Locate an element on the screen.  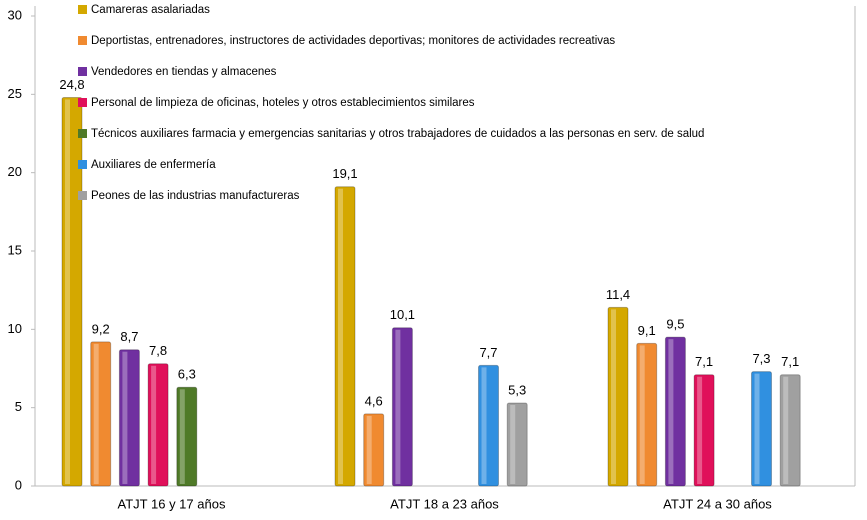
value-label: 7,3 is located at coordinates (761, 358).